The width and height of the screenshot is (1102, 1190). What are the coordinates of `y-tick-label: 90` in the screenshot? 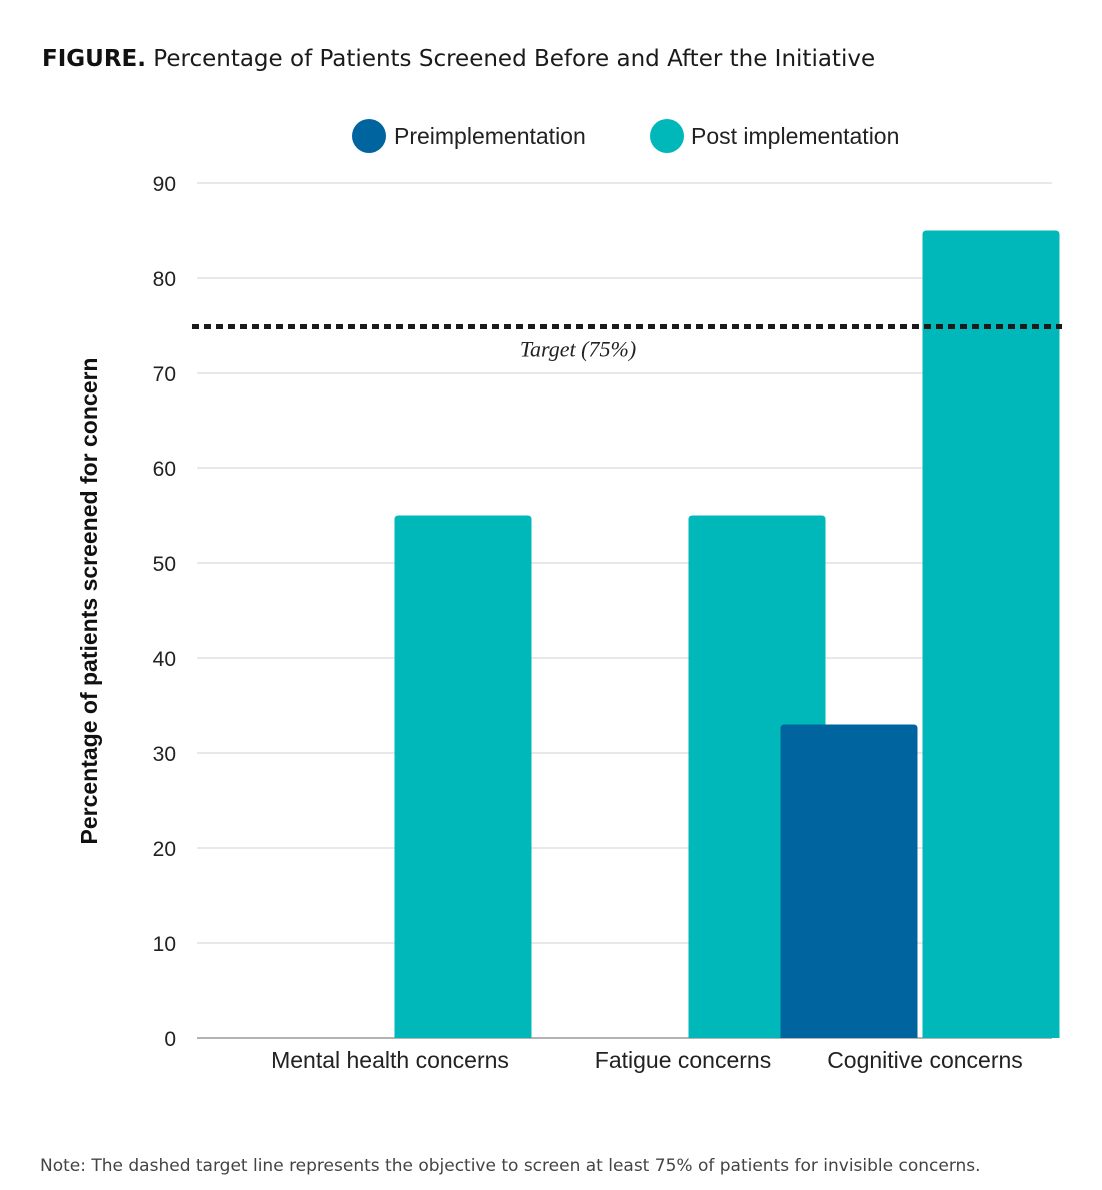 It's located at (164, 184).